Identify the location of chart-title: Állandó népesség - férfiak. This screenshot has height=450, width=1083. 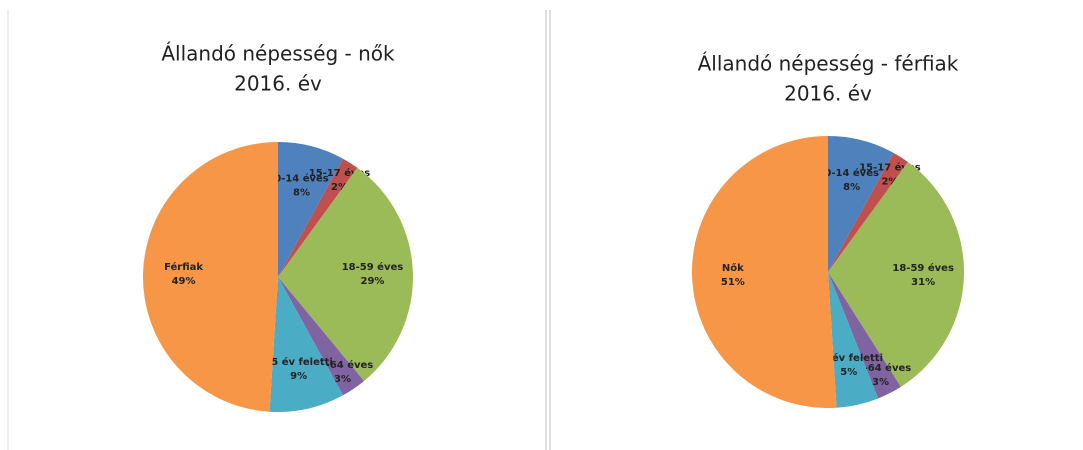
(828, 64).